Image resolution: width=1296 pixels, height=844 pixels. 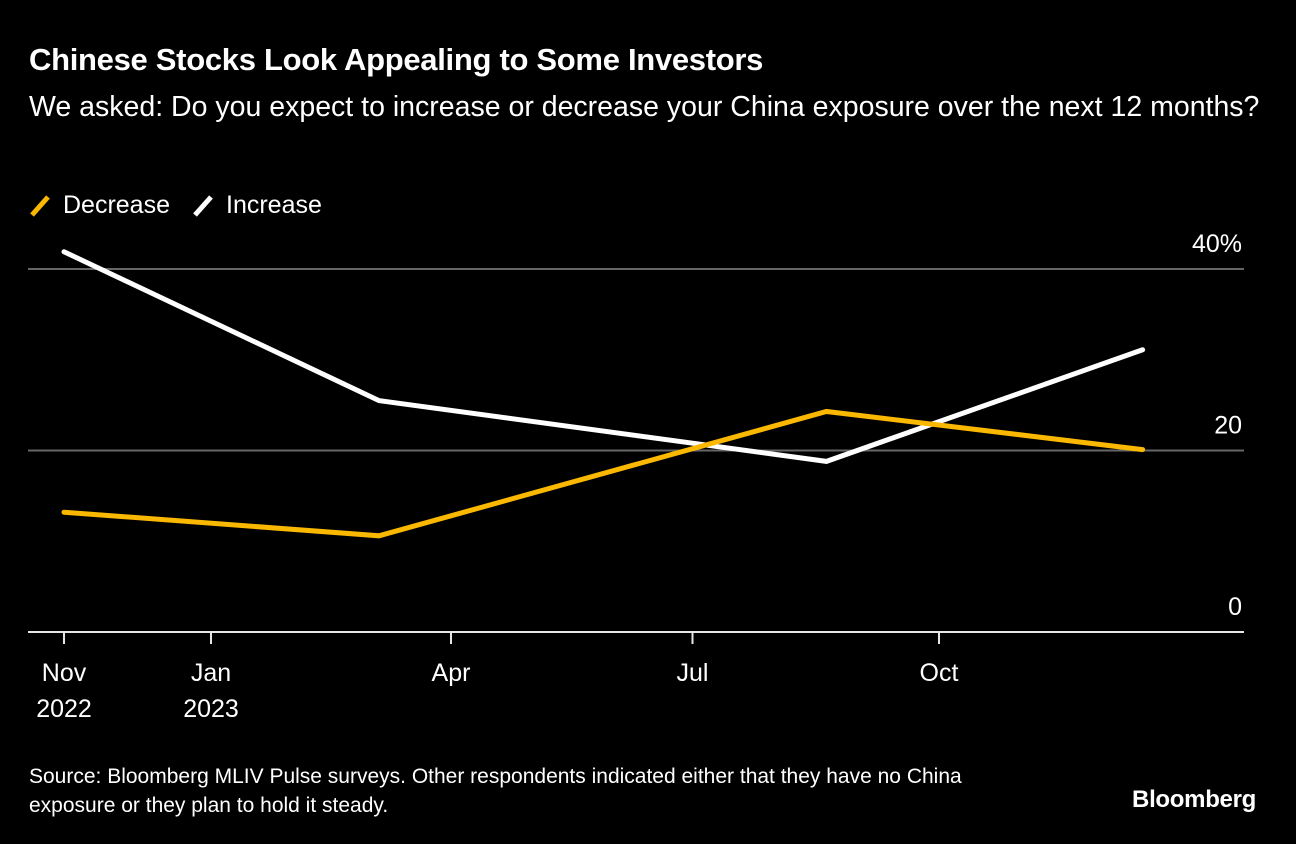 I want to click on y-tick-label: 40%, so click(x=1217, y=244).